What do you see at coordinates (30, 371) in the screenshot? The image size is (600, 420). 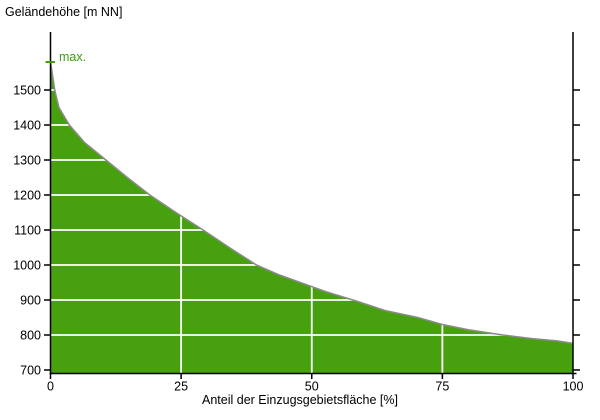 I see `y-tick-label: 700` at bounding box center [30, 371].